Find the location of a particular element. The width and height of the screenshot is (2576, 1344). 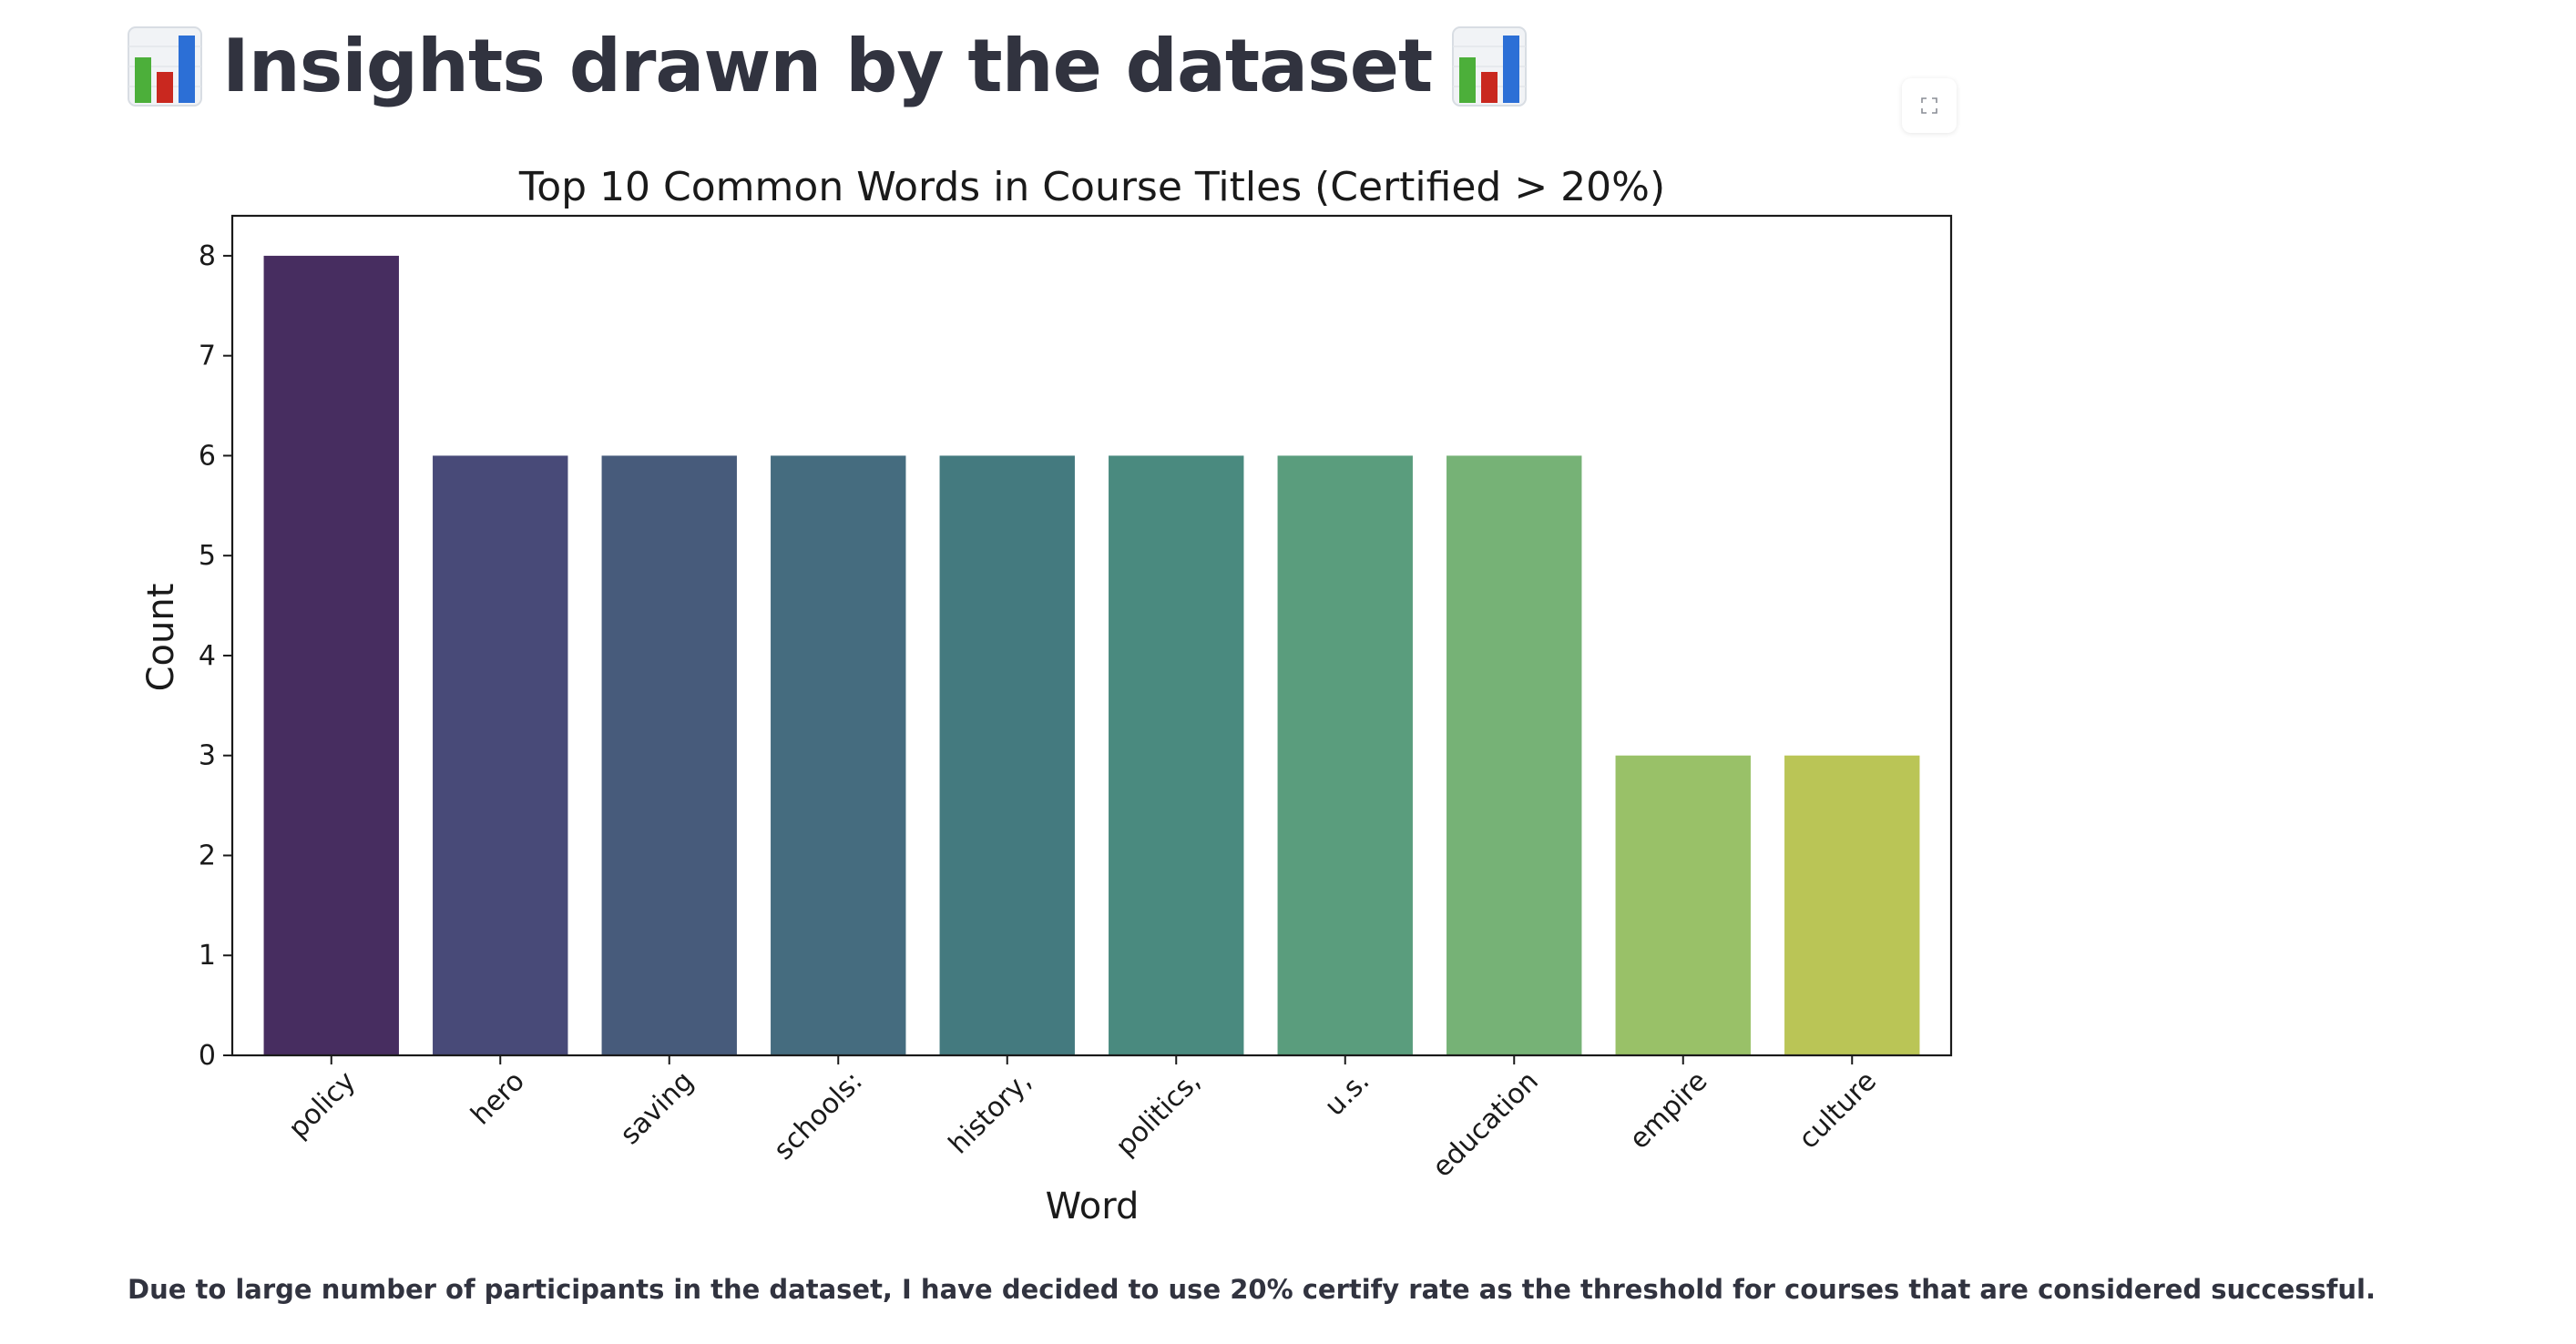

bar-policy is located at coordinates (331, 655).